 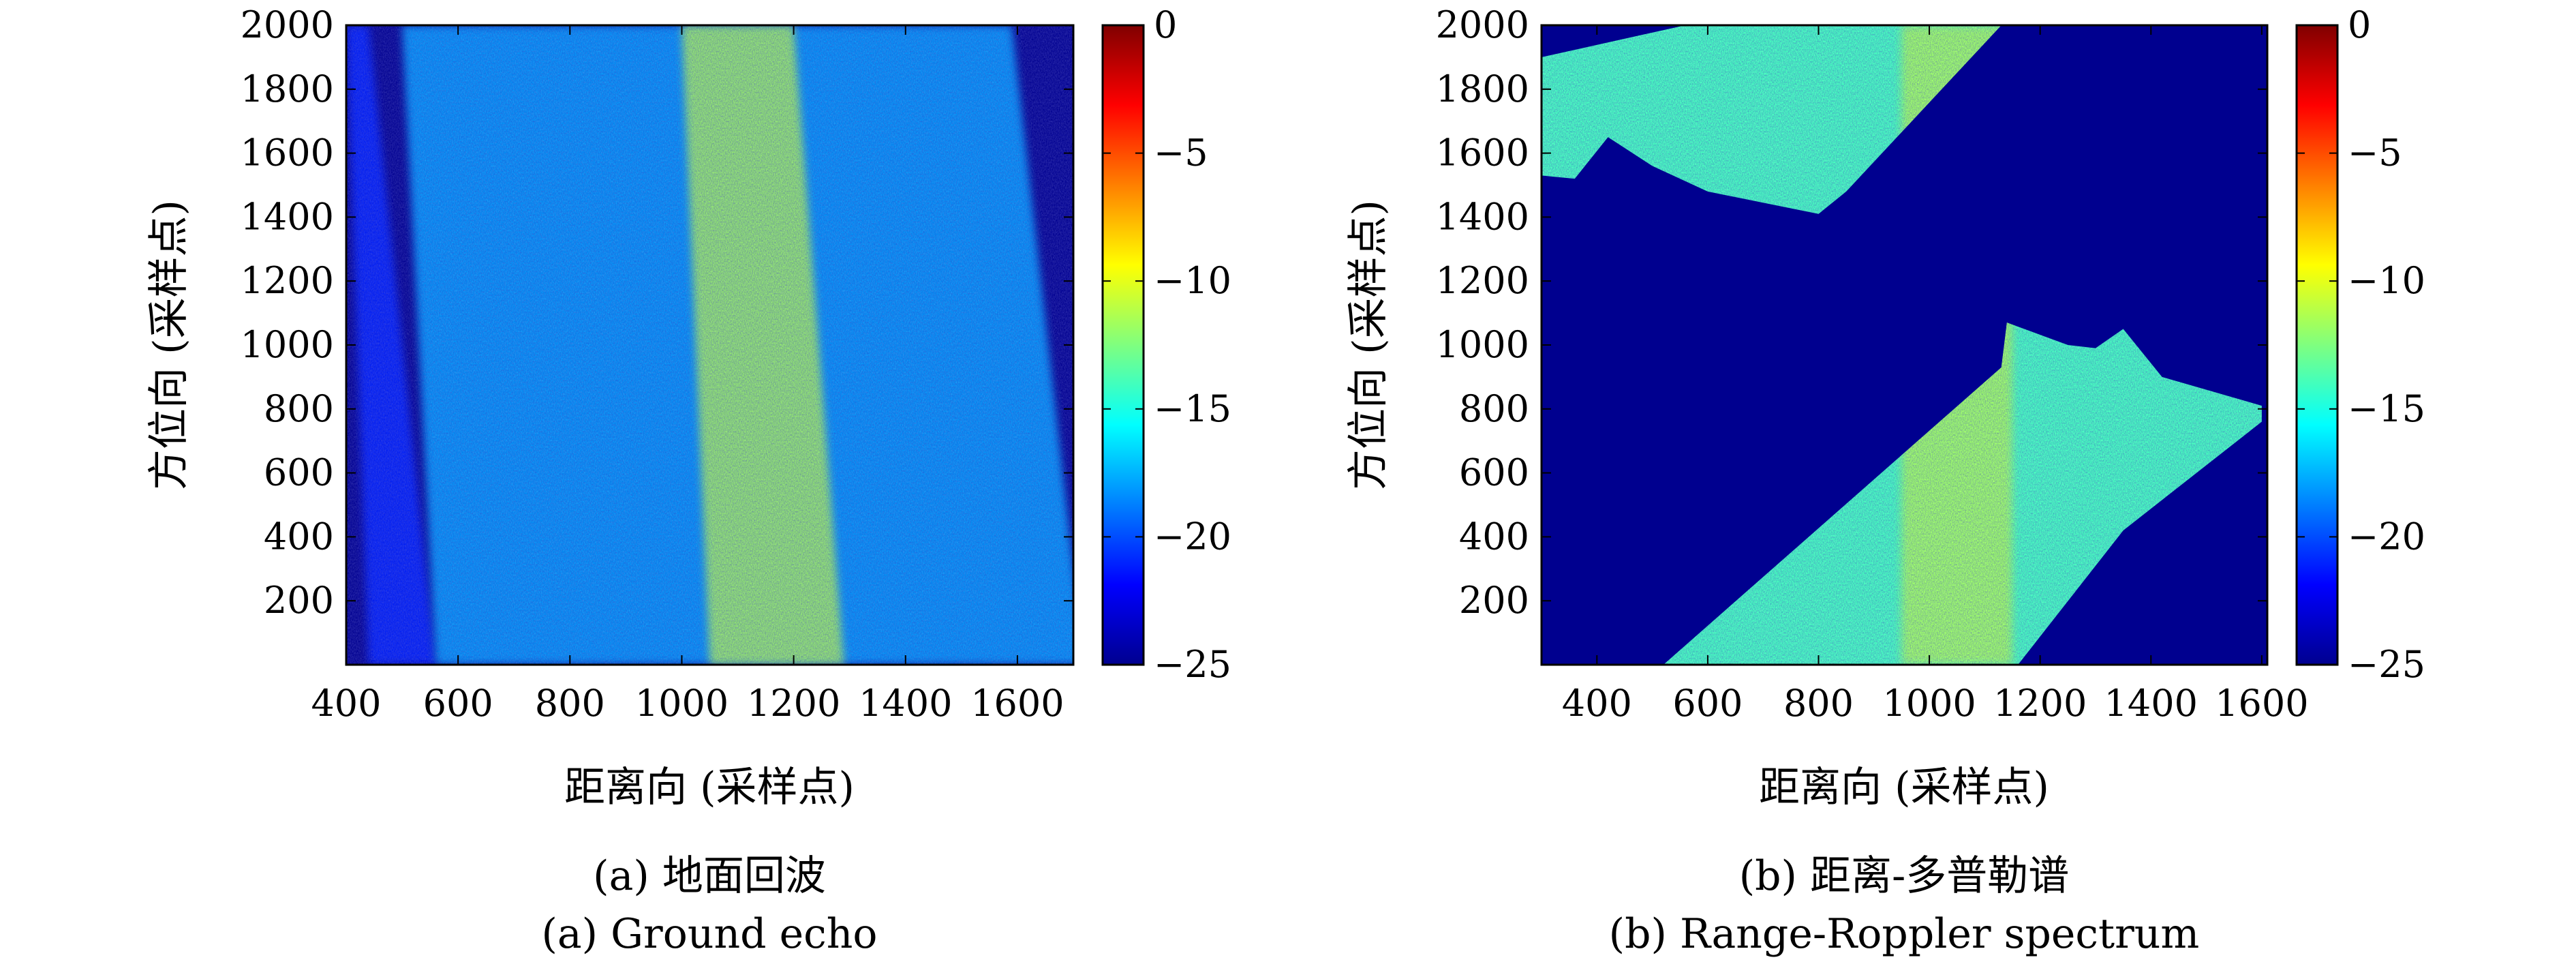 What do you see at coordinates (1368, 345) in the screenshot?
I see `ylabel-b: 方位向 (采样点)` at bounding box center [1368, 345].